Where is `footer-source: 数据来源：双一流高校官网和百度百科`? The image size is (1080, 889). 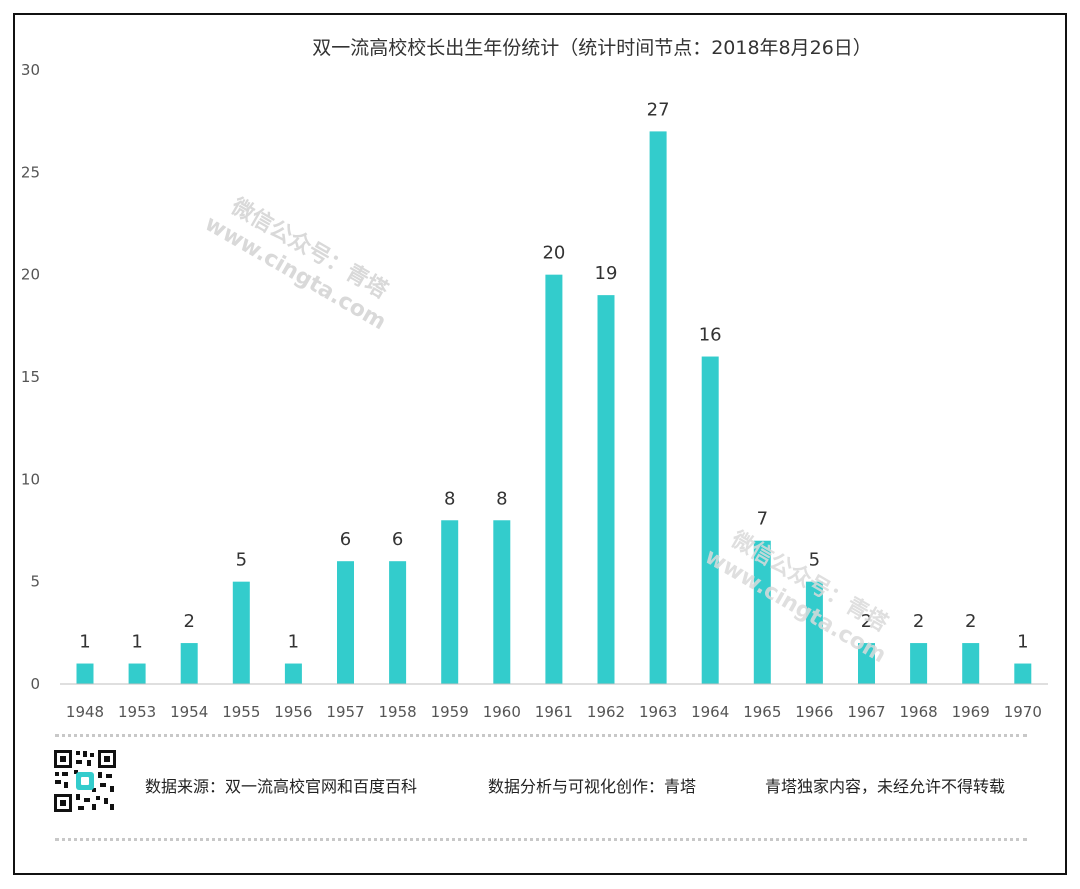 footer-source: 数据来源：双一流高校官网和百度百科 is located at coordinates (281, 786).